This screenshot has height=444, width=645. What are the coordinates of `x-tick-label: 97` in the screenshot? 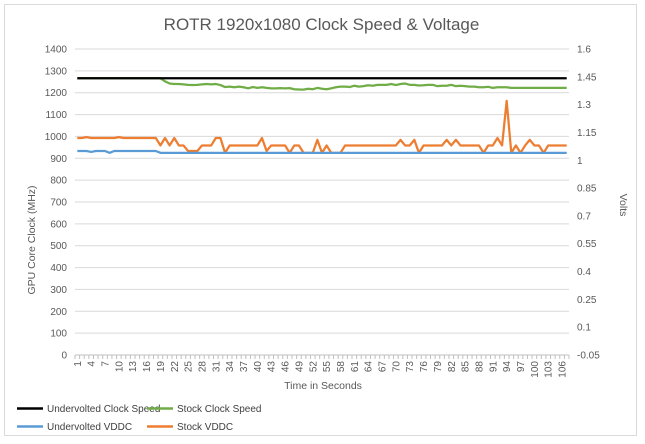 It's located at (521, 367).